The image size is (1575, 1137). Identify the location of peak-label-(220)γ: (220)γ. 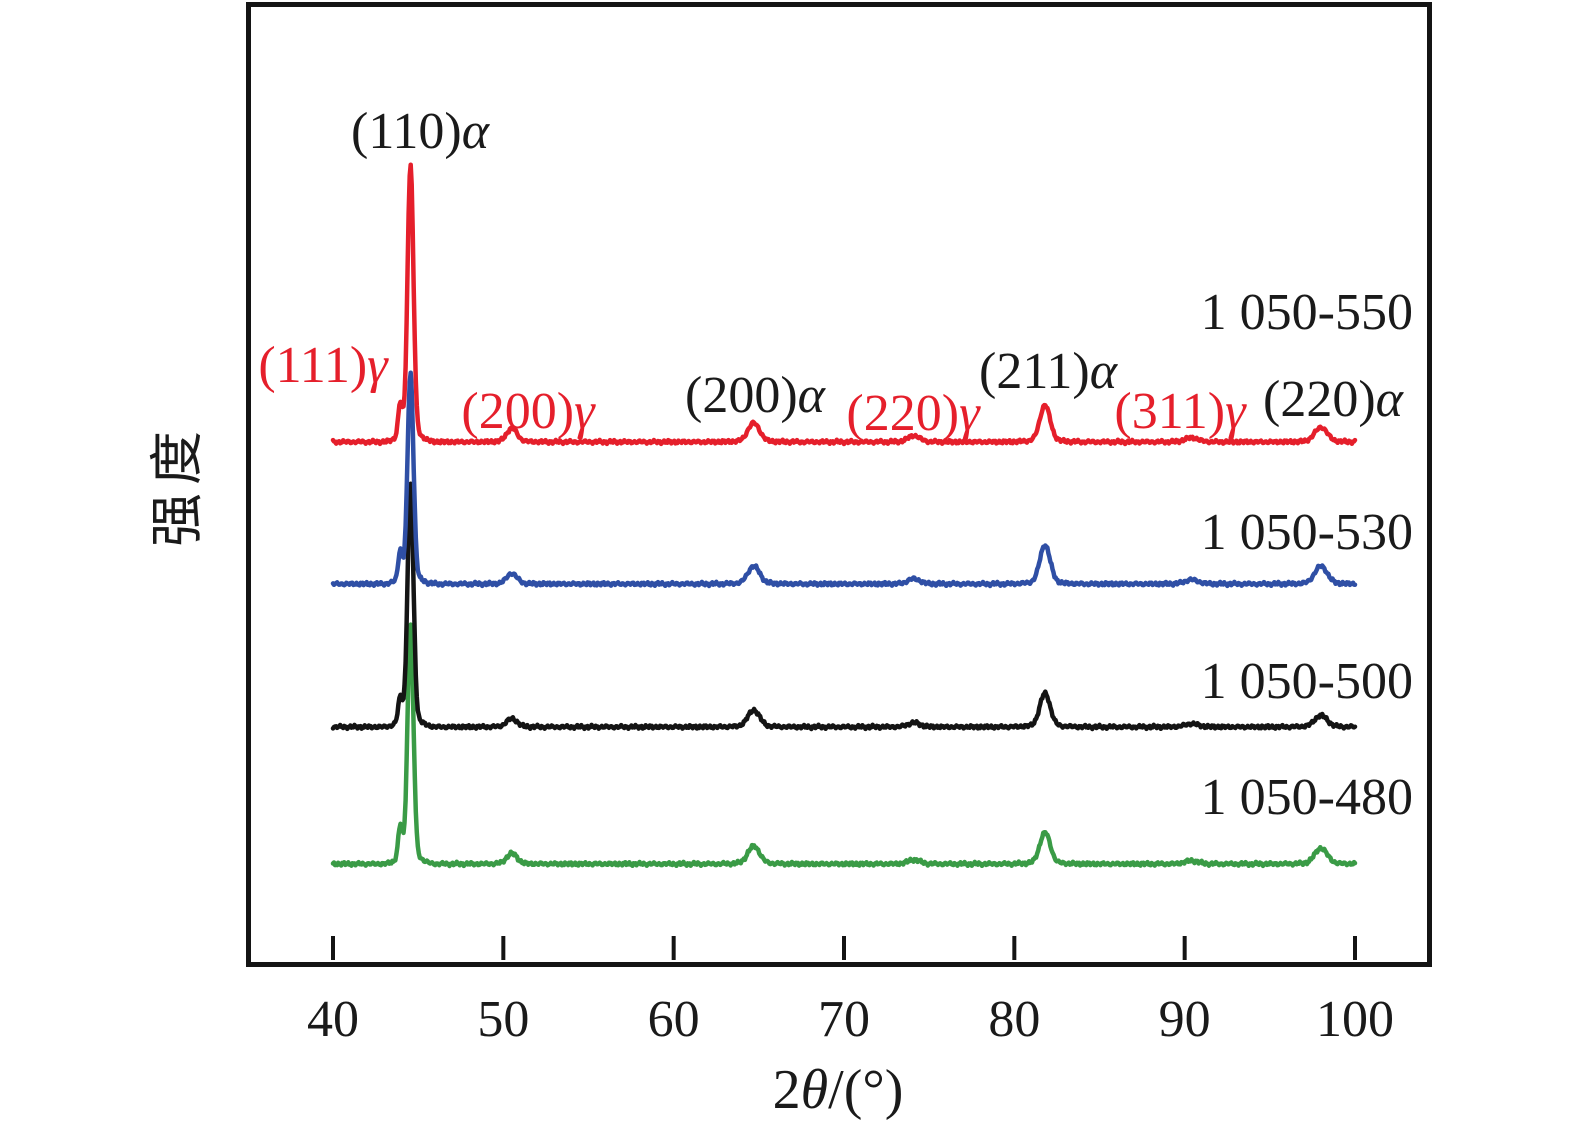
(912, 414).